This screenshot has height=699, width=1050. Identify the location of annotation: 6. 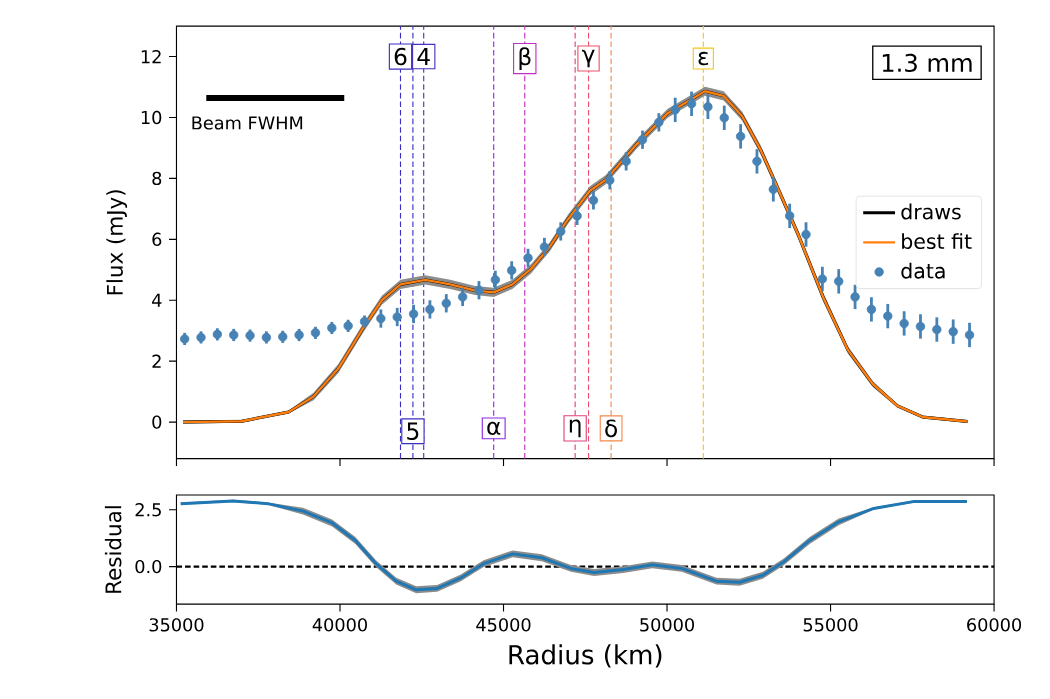
(400, 56).